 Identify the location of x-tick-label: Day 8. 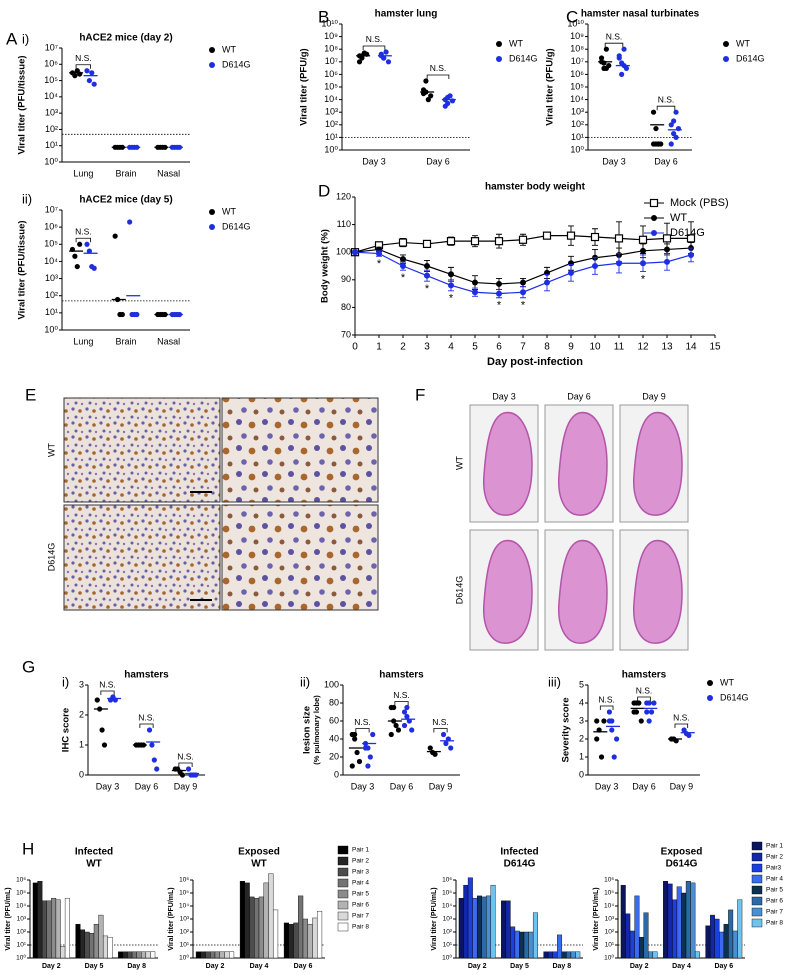
(136, 966).